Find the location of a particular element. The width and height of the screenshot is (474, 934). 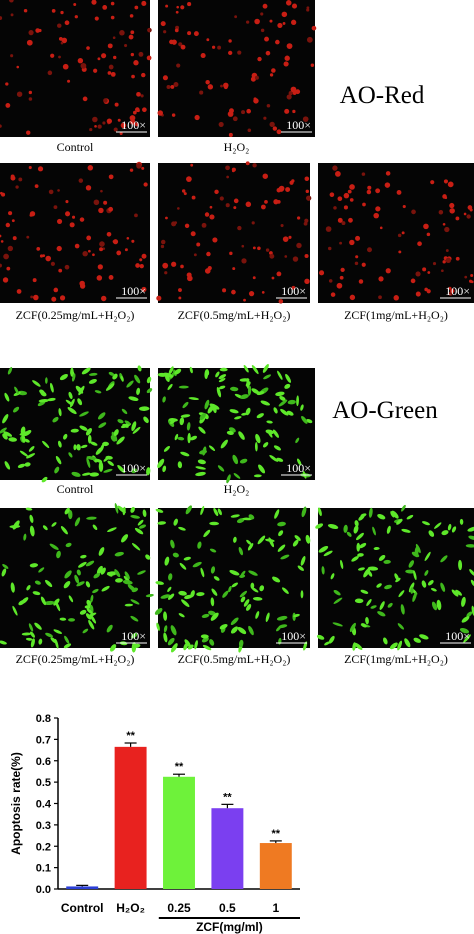

y-tick-label: 0.0 is located at coordinates (43, 890).